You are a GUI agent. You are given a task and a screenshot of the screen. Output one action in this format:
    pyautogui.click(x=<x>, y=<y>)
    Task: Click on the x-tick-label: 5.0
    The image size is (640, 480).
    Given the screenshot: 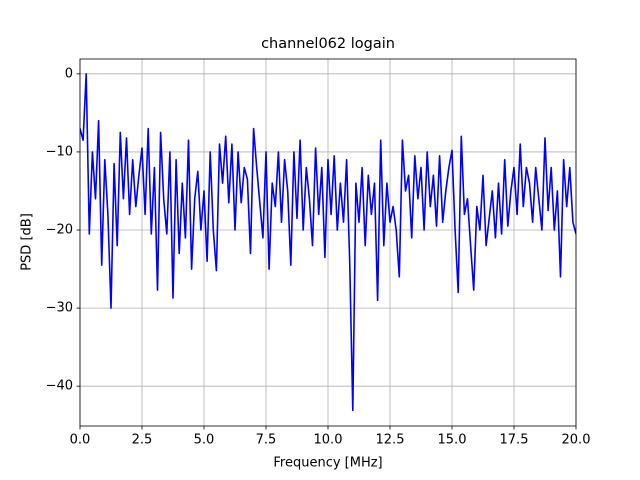 What is the action you would take?
    pyautogui.click(x=204, y=440)
    